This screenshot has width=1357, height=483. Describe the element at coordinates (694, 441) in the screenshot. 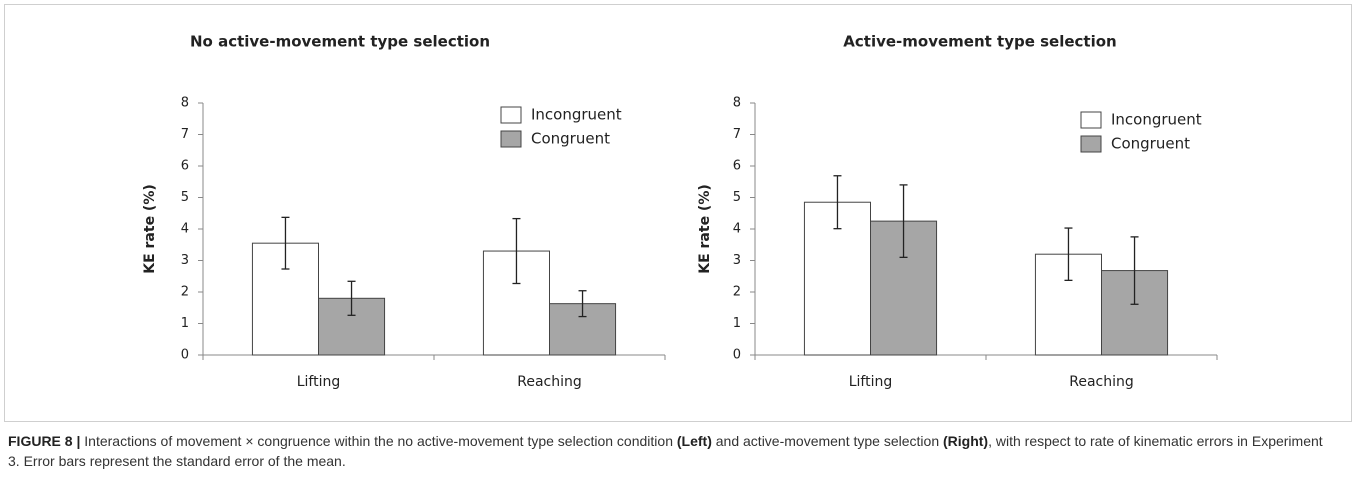

I see `caption-bold: (Left)` at that location.